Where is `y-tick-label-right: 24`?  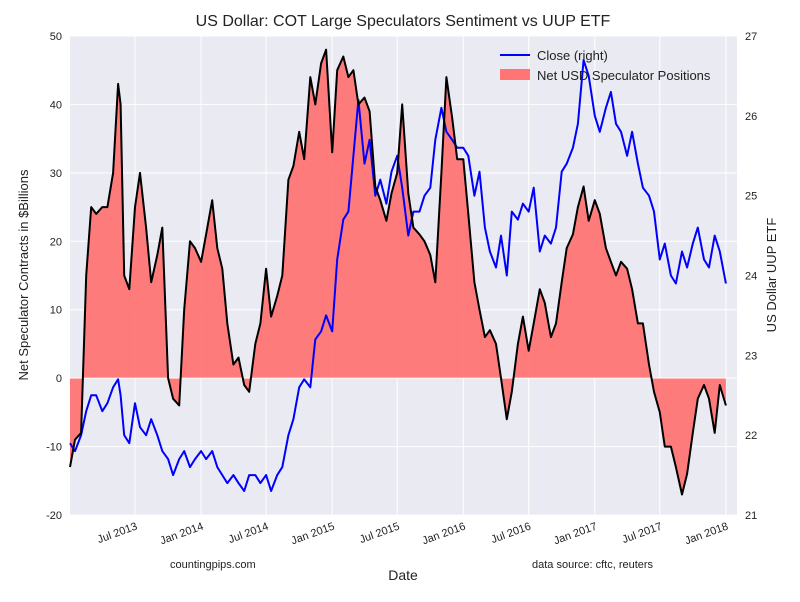
y-tick-label-right: 24 is located at coordinates (751, 277).